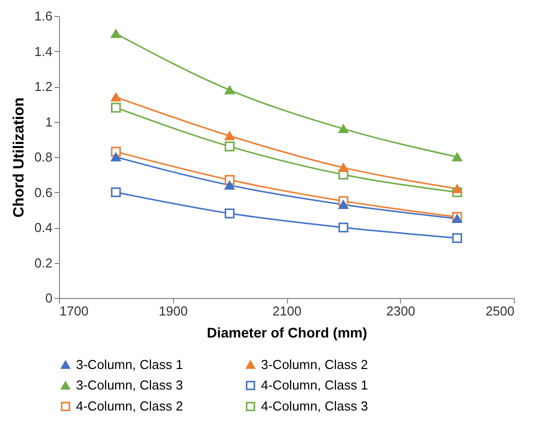 This screenshot has width=540, height=431. I want to click on x-tick-label: 2500, so click(500, 311).